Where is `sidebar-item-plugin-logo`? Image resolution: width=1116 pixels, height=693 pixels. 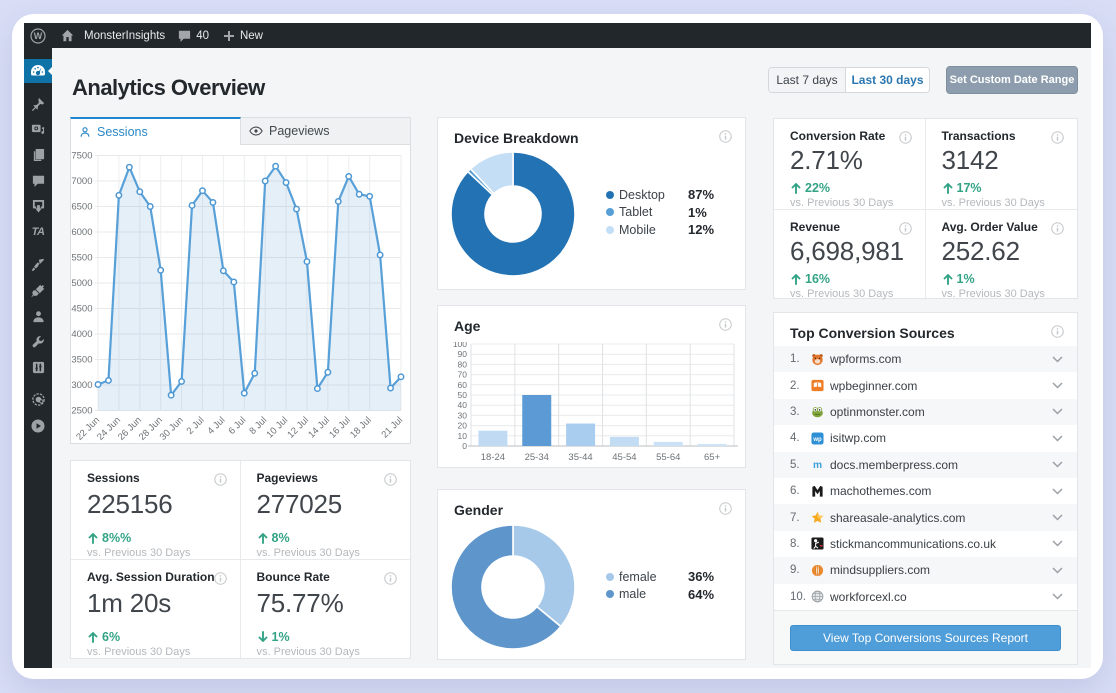 sidebar-item-plugin-logo is located at coordinates (38, 399).